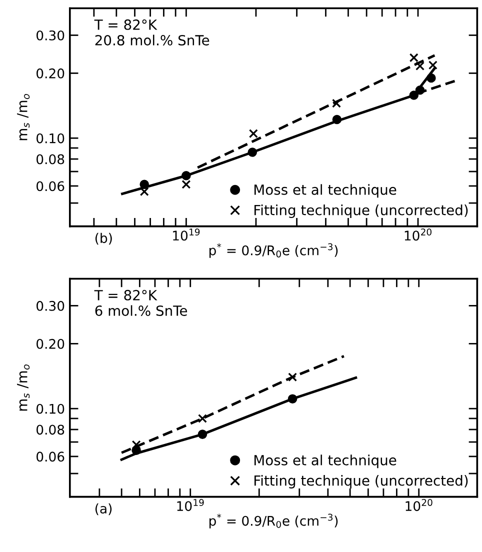 The height and width of the screenshot is (552, 482). Describe the element at coordinates (103, 509) in the screenshot. I see `text: (a)` at that location.